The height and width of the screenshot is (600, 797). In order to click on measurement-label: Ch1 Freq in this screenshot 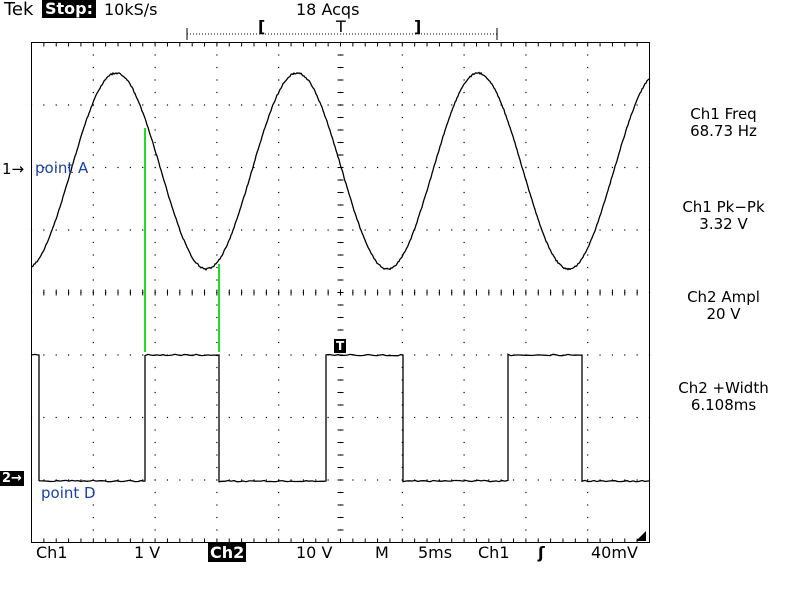, I will do `click(723, 114)`.